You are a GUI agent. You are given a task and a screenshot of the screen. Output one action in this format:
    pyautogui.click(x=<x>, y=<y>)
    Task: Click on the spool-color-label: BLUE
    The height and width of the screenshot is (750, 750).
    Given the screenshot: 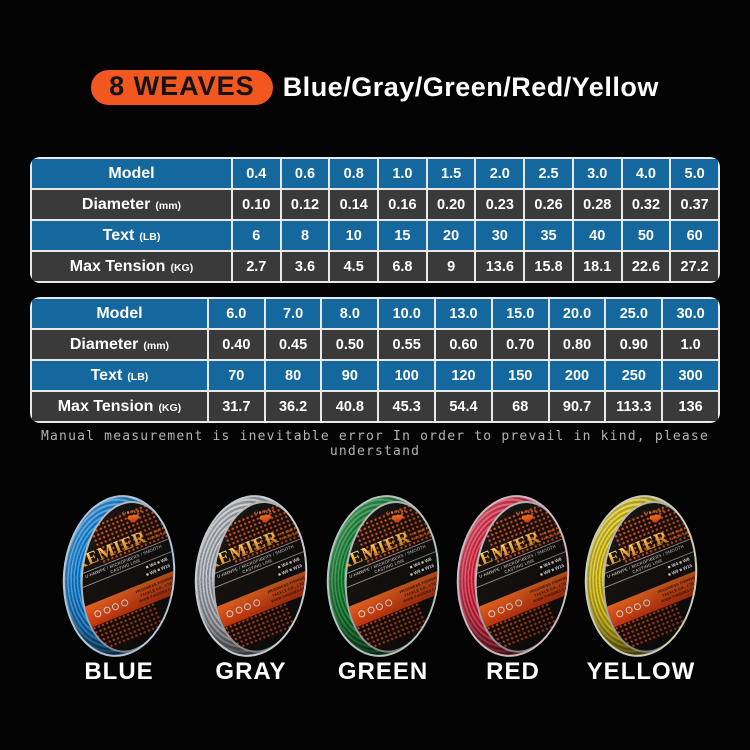 What is the action you would take?
    pyautogui.click(x=119, y=671)
    